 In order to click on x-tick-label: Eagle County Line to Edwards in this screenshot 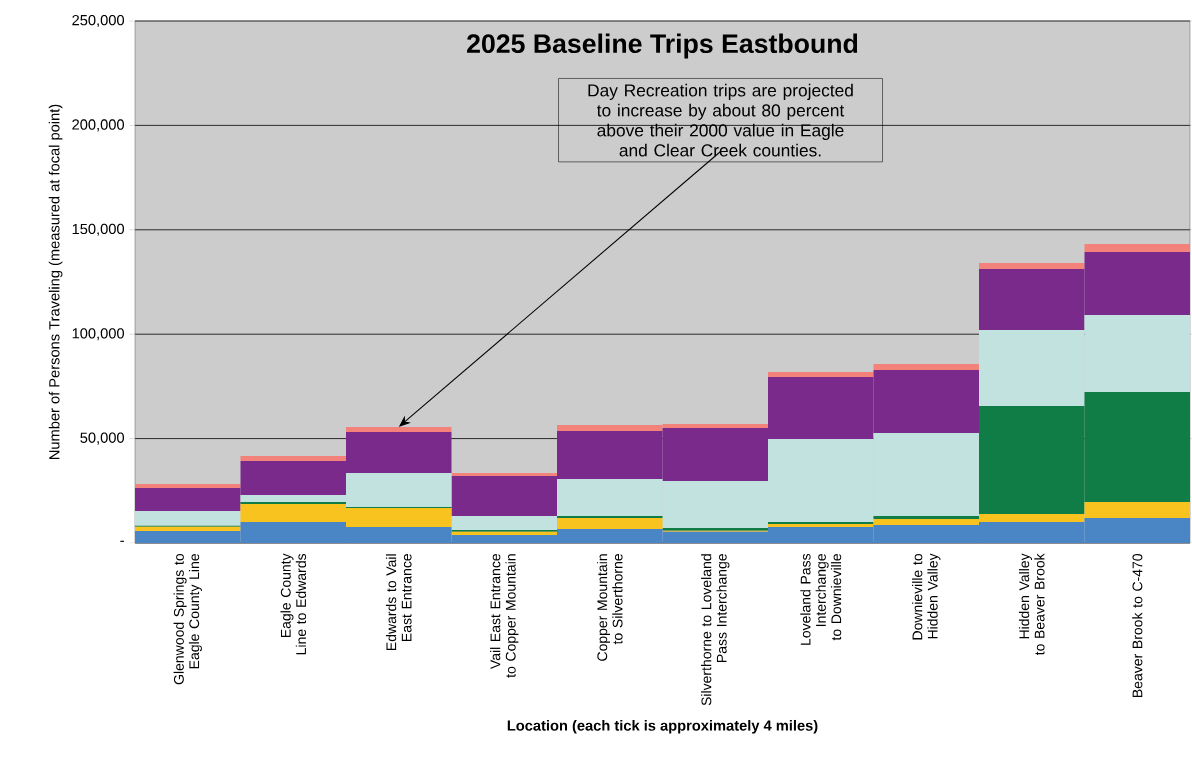, I will do `click(293, 604)`.